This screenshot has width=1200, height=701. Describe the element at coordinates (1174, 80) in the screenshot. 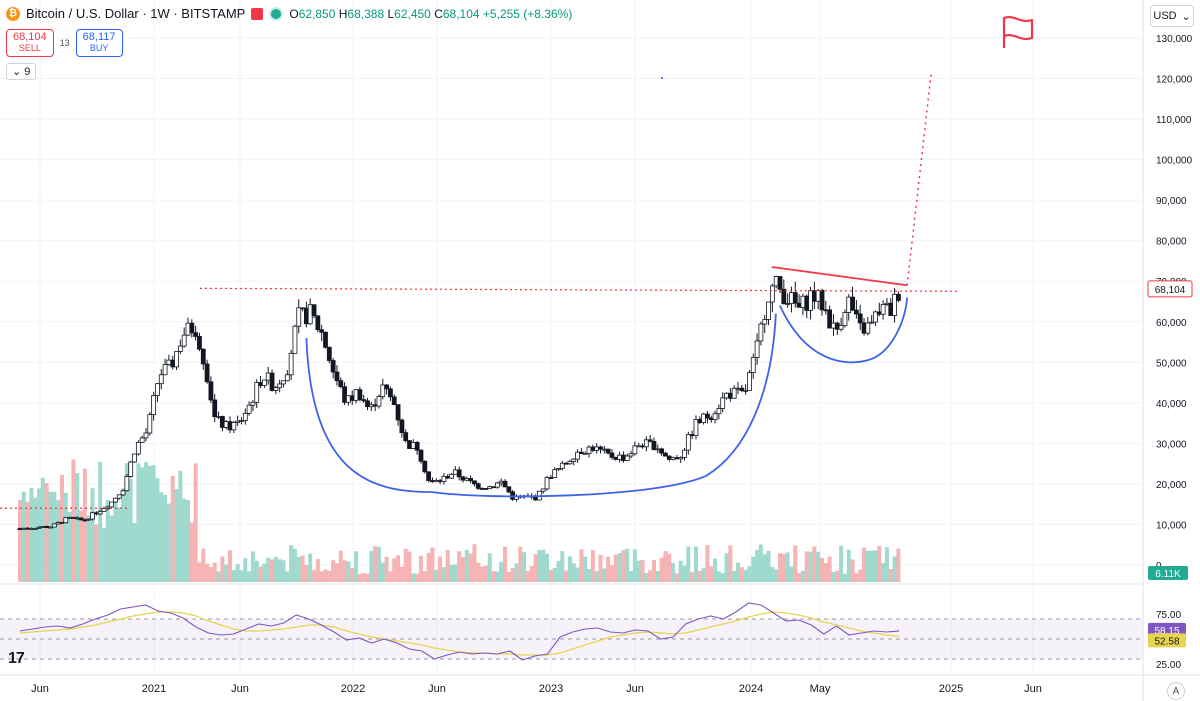

I see `price-tick-label: 120,000` at that location.